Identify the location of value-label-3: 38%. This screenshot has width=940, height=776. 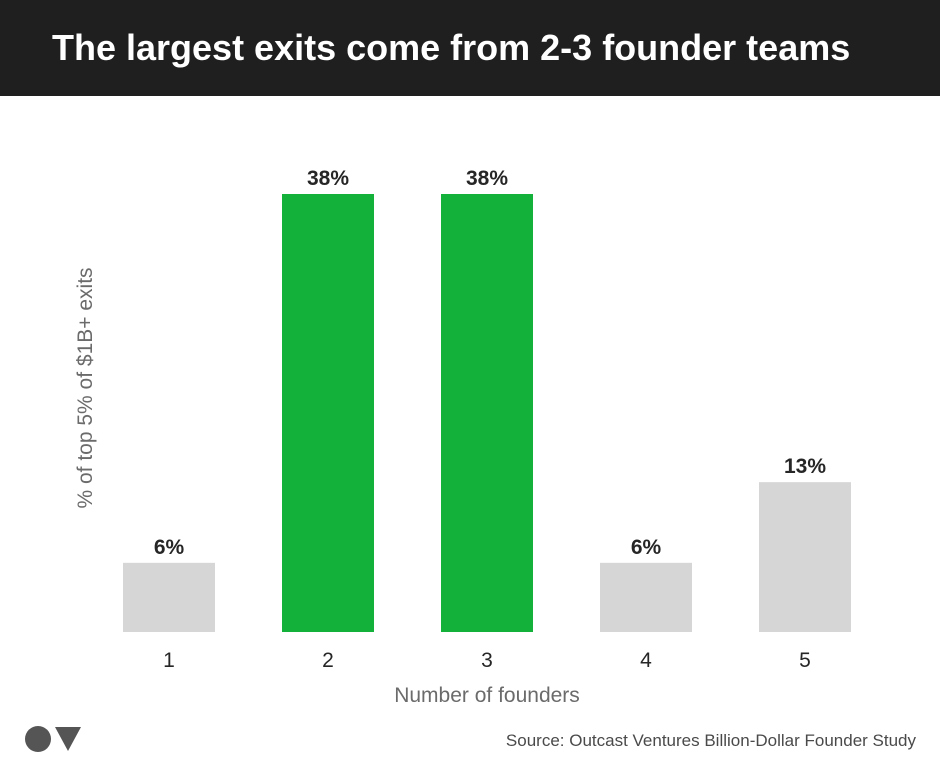
(487, 178).